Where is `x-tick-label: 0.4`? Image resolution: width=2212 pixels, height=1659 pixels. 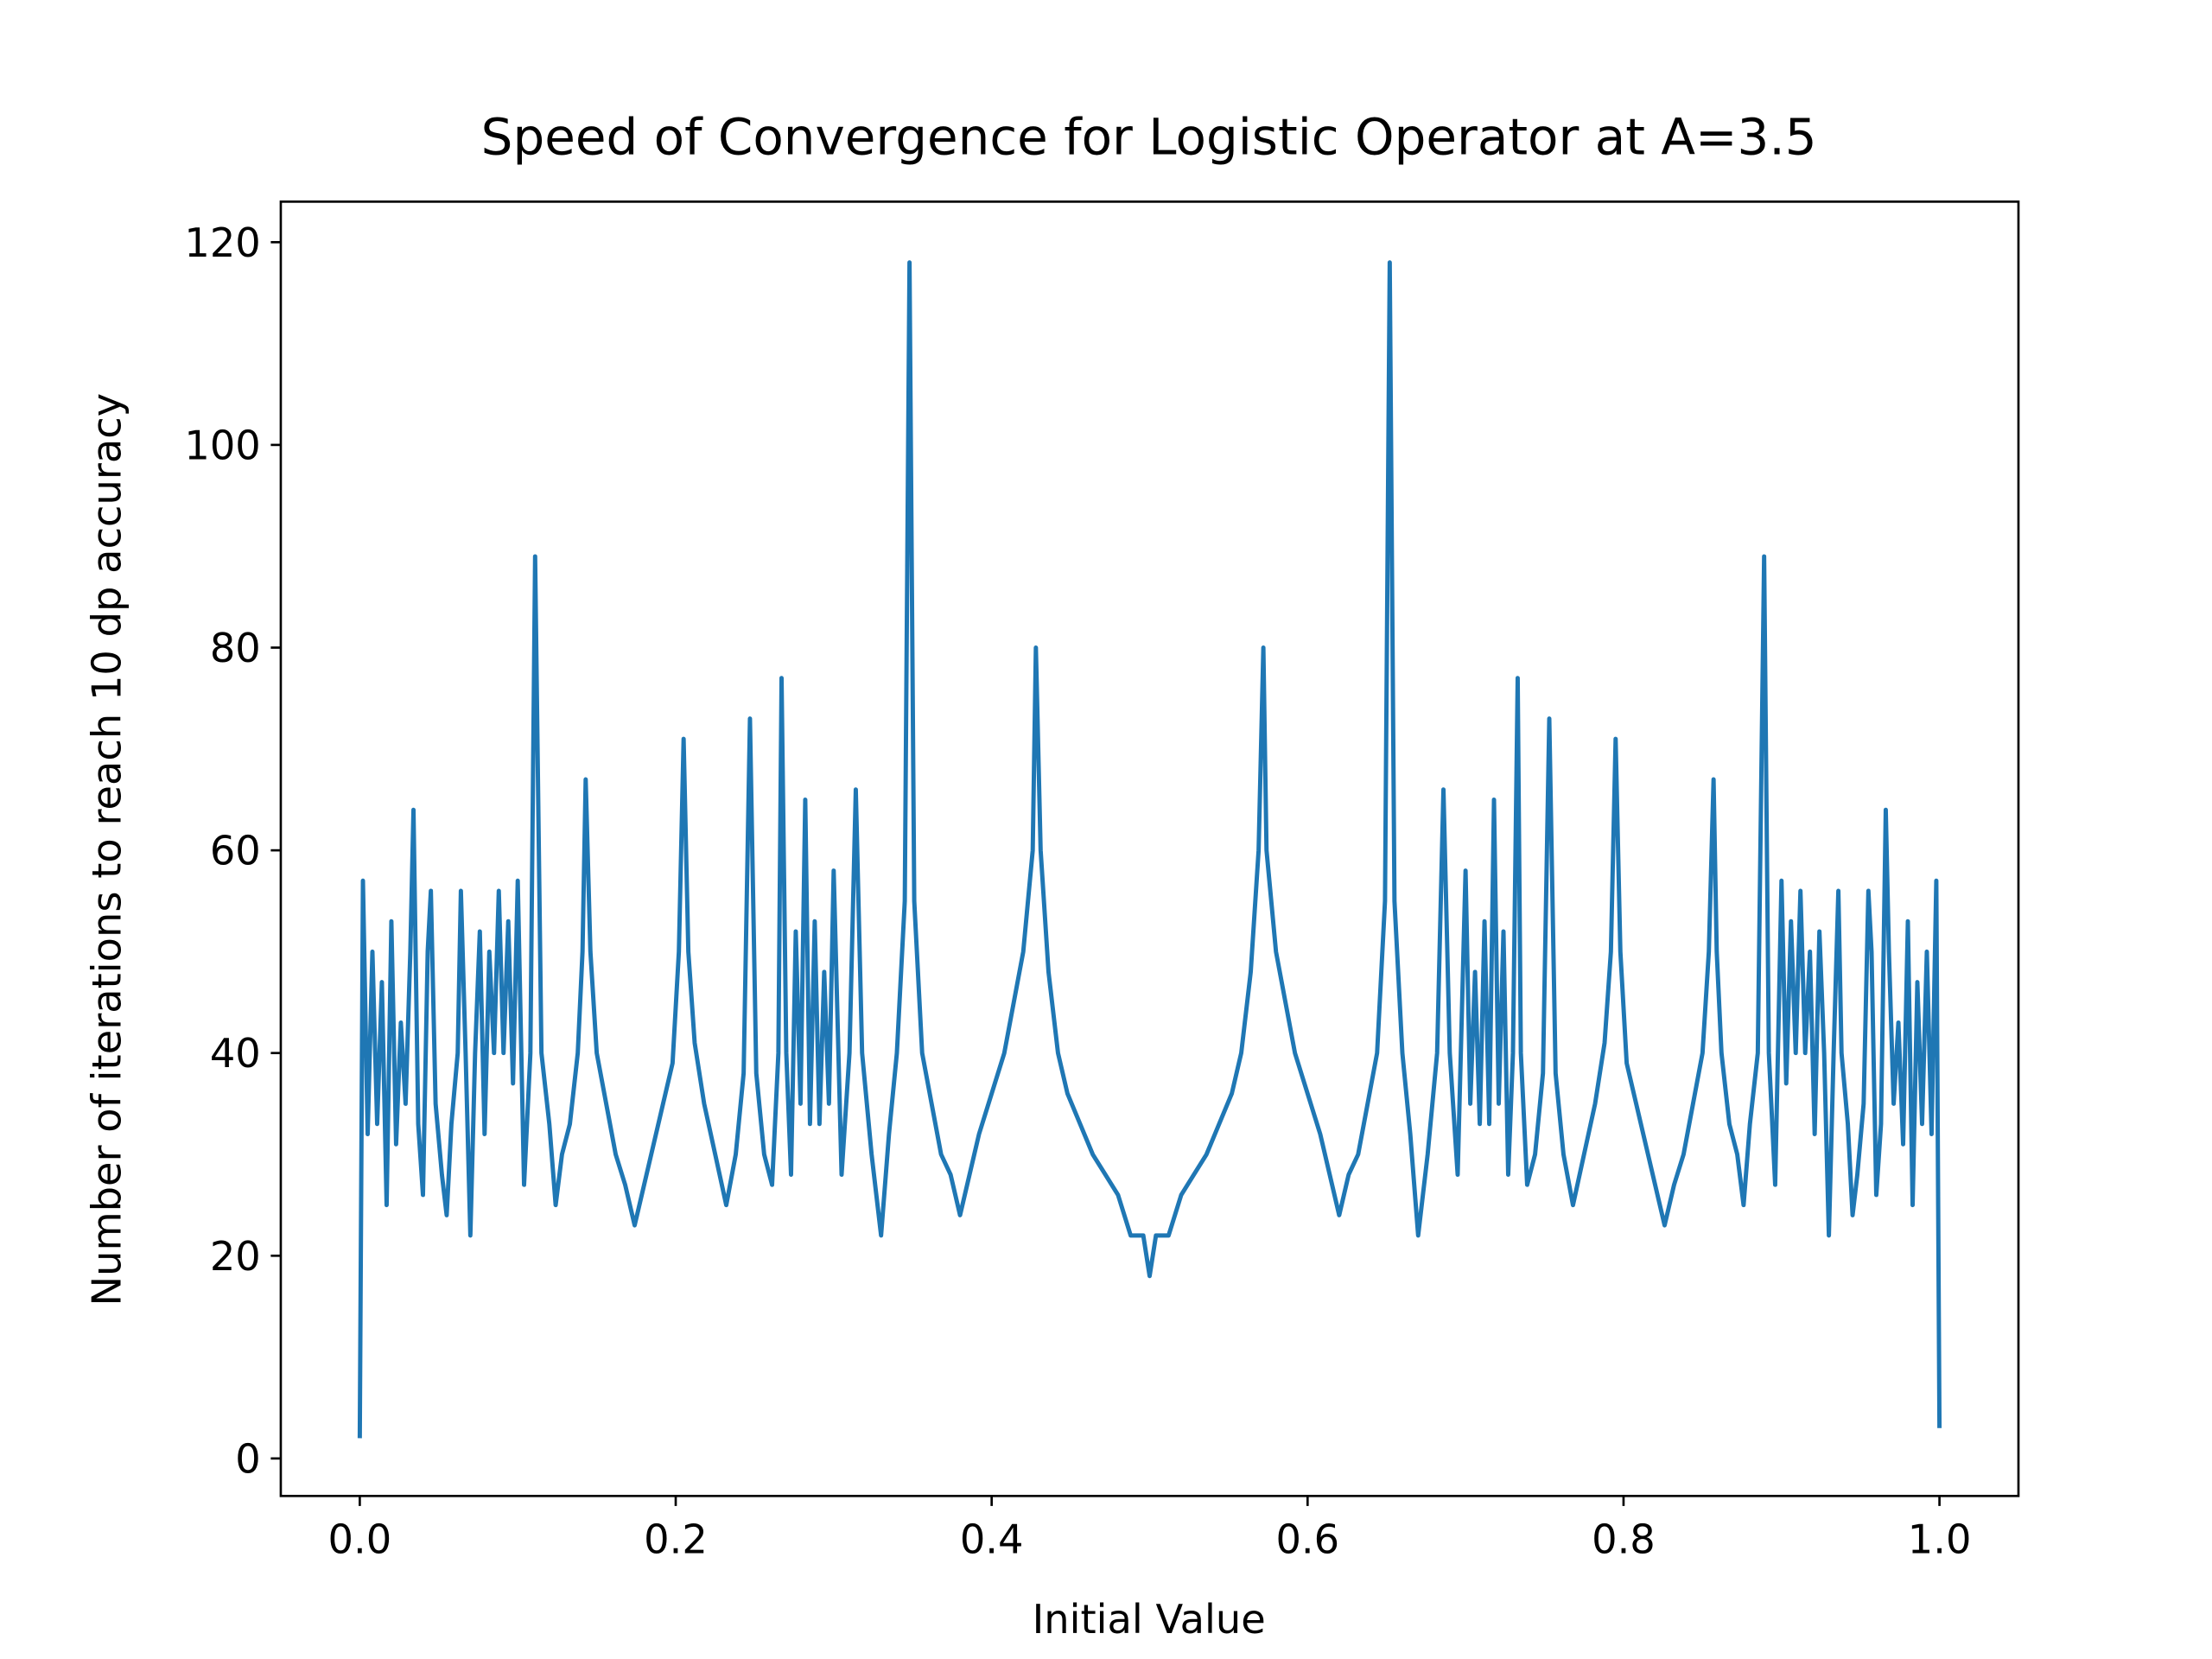
x-tick-label: 0.4 is located at coordinates (992, 1539).